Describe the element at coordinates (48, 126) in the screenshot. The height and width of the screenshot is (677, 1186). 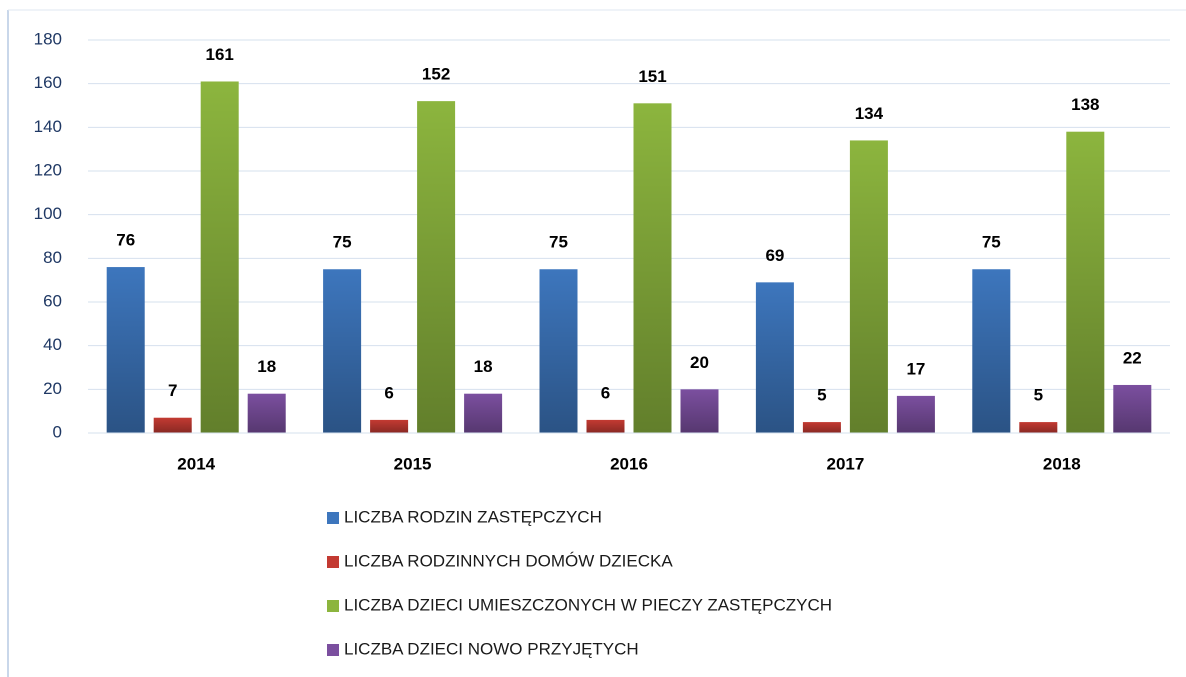
I see `y-tick-label: 140` at that location.